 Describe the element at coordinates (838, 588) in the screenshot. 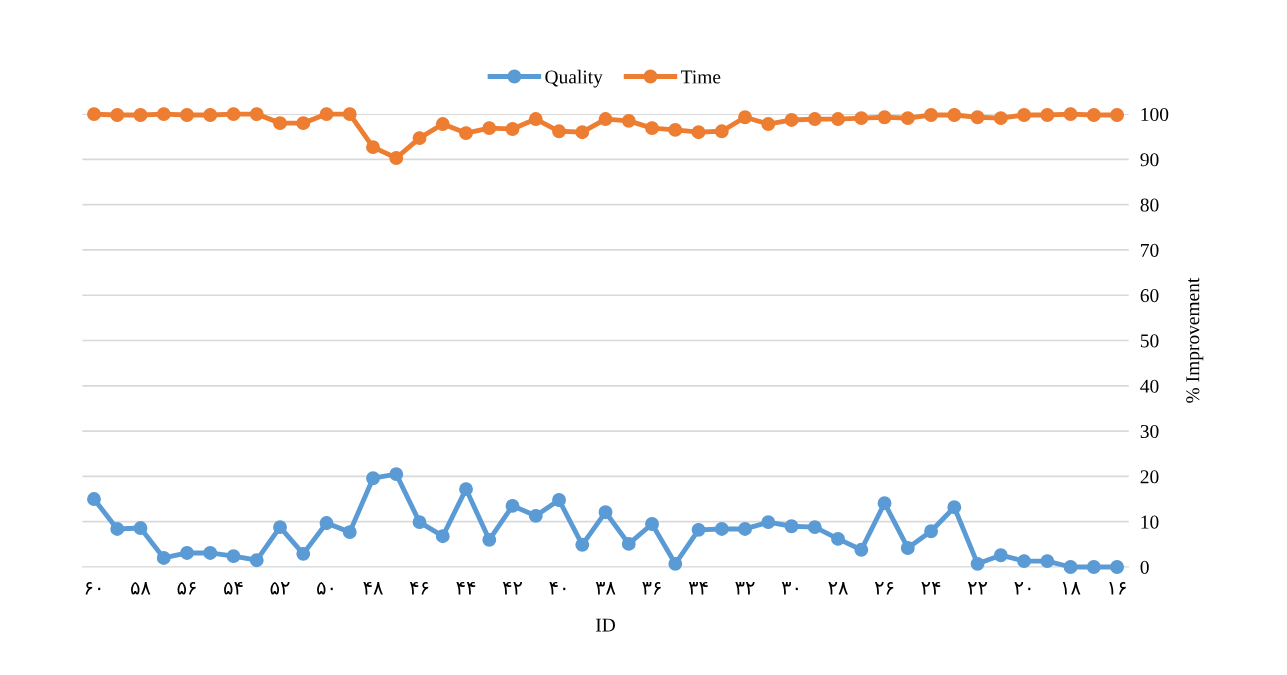

I see `x-tick-label: ۲۸` at that location.